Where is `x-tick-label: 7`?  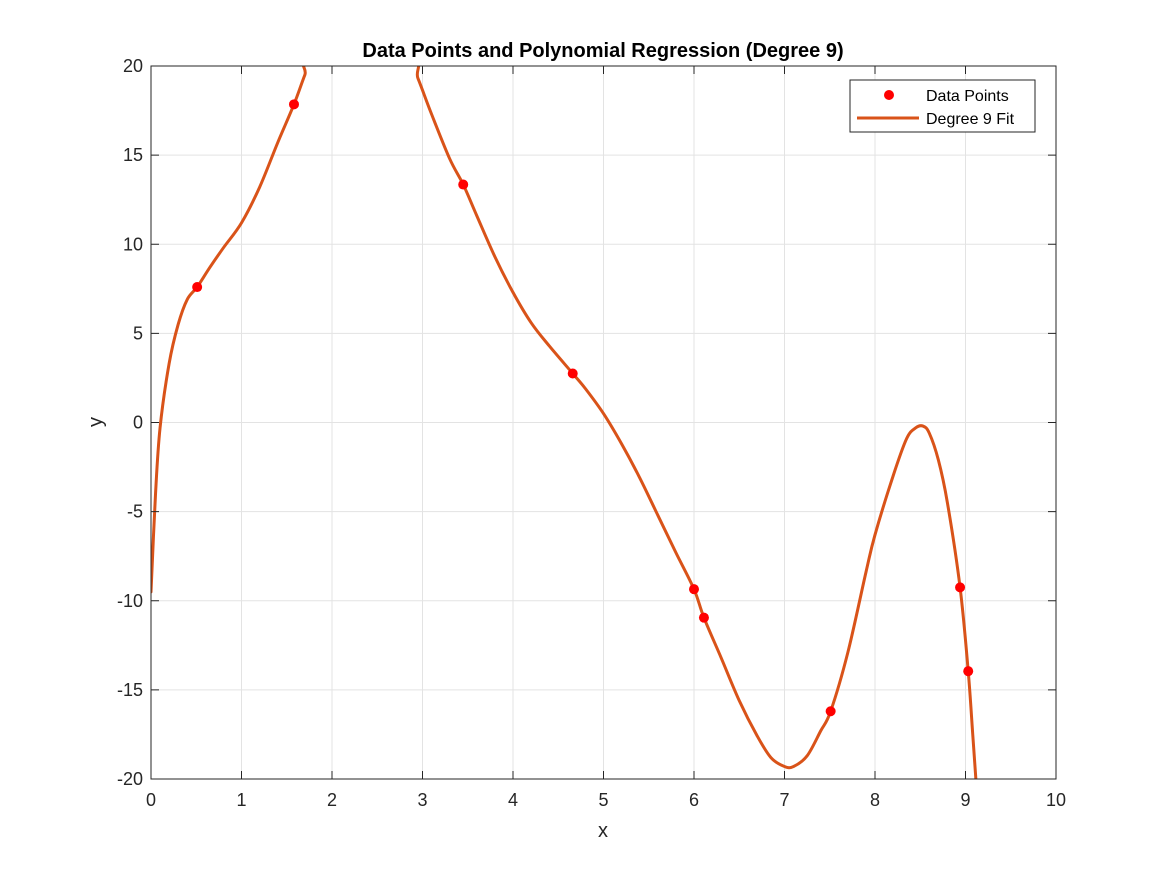
x-tick-label: 7 is located at coordinates (784, 800).